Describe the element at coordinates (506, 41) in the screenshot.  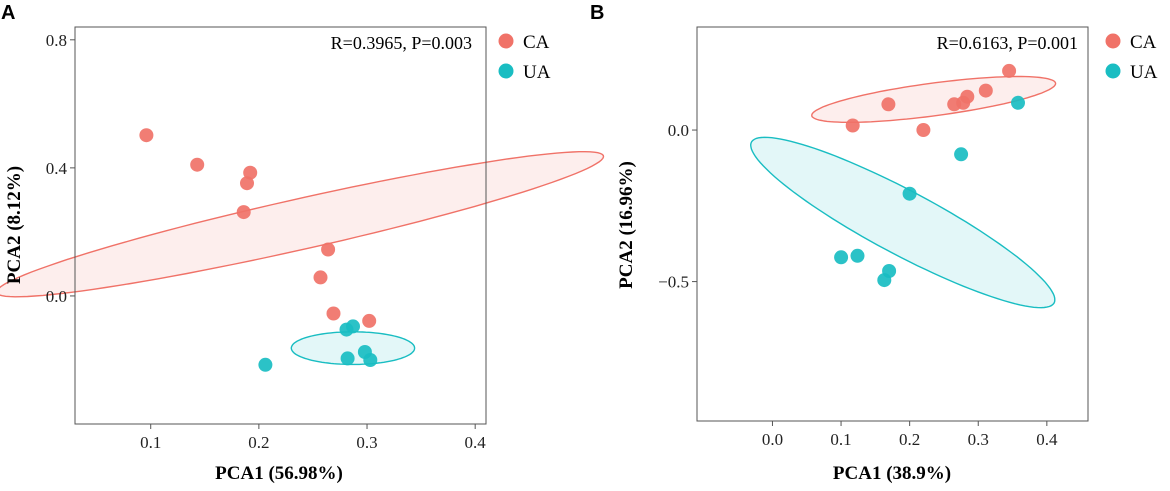
I see `panel-a-legend-ca-marker` at that location.